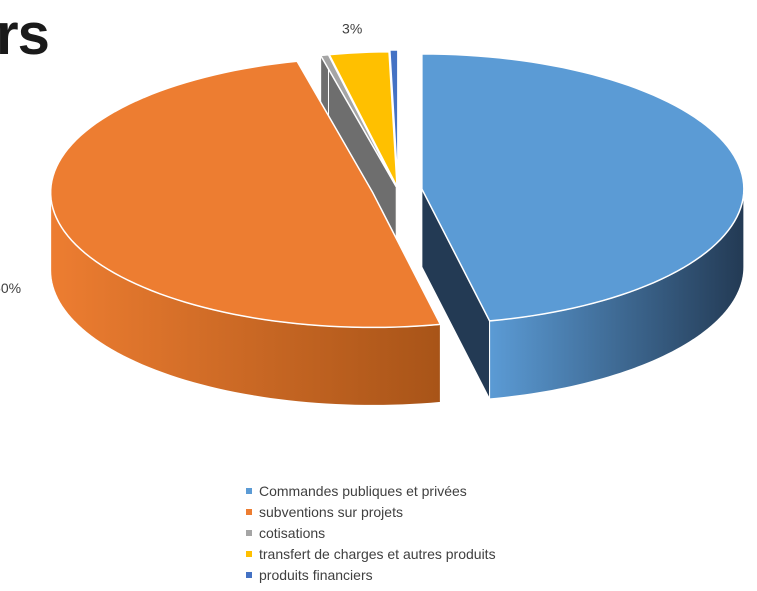 This screenshot has height=591, width=757. I want to click on legend-label: cotisations, so click(292, 532).